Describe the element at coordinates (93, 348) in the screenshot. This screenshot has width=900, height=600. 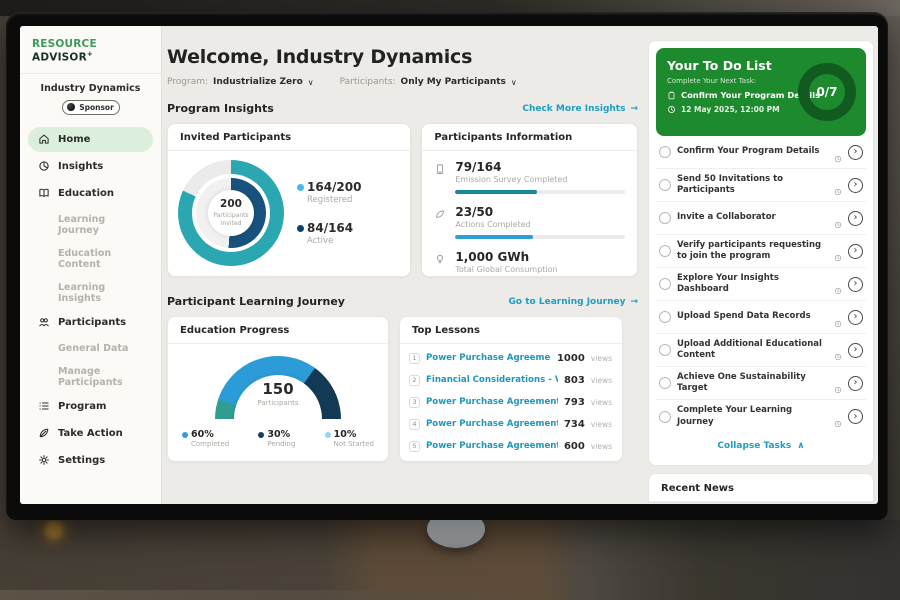
I see `sidebar-item-label: General Data` at that location.